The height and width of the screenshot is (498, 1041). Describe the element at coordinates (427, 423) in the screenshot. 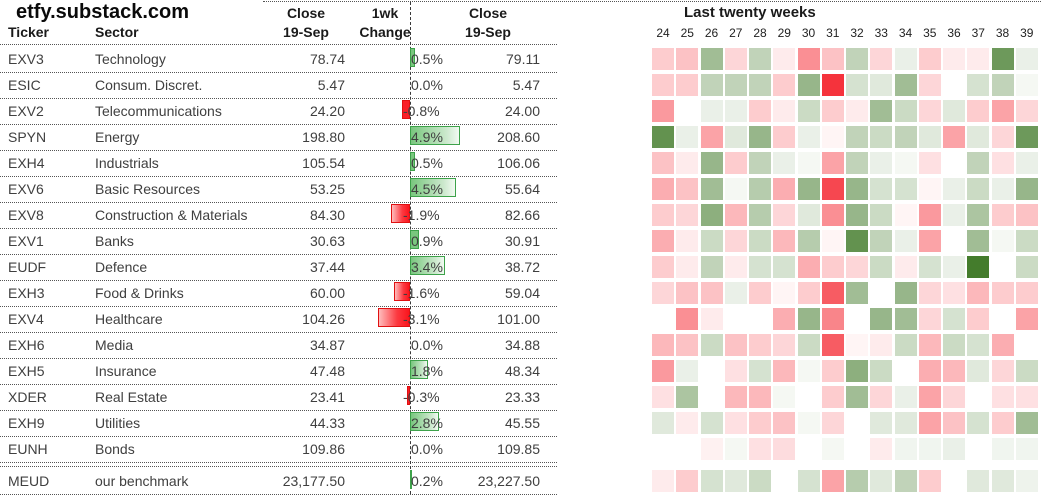

I see `change-value: 2.8%` at that location.